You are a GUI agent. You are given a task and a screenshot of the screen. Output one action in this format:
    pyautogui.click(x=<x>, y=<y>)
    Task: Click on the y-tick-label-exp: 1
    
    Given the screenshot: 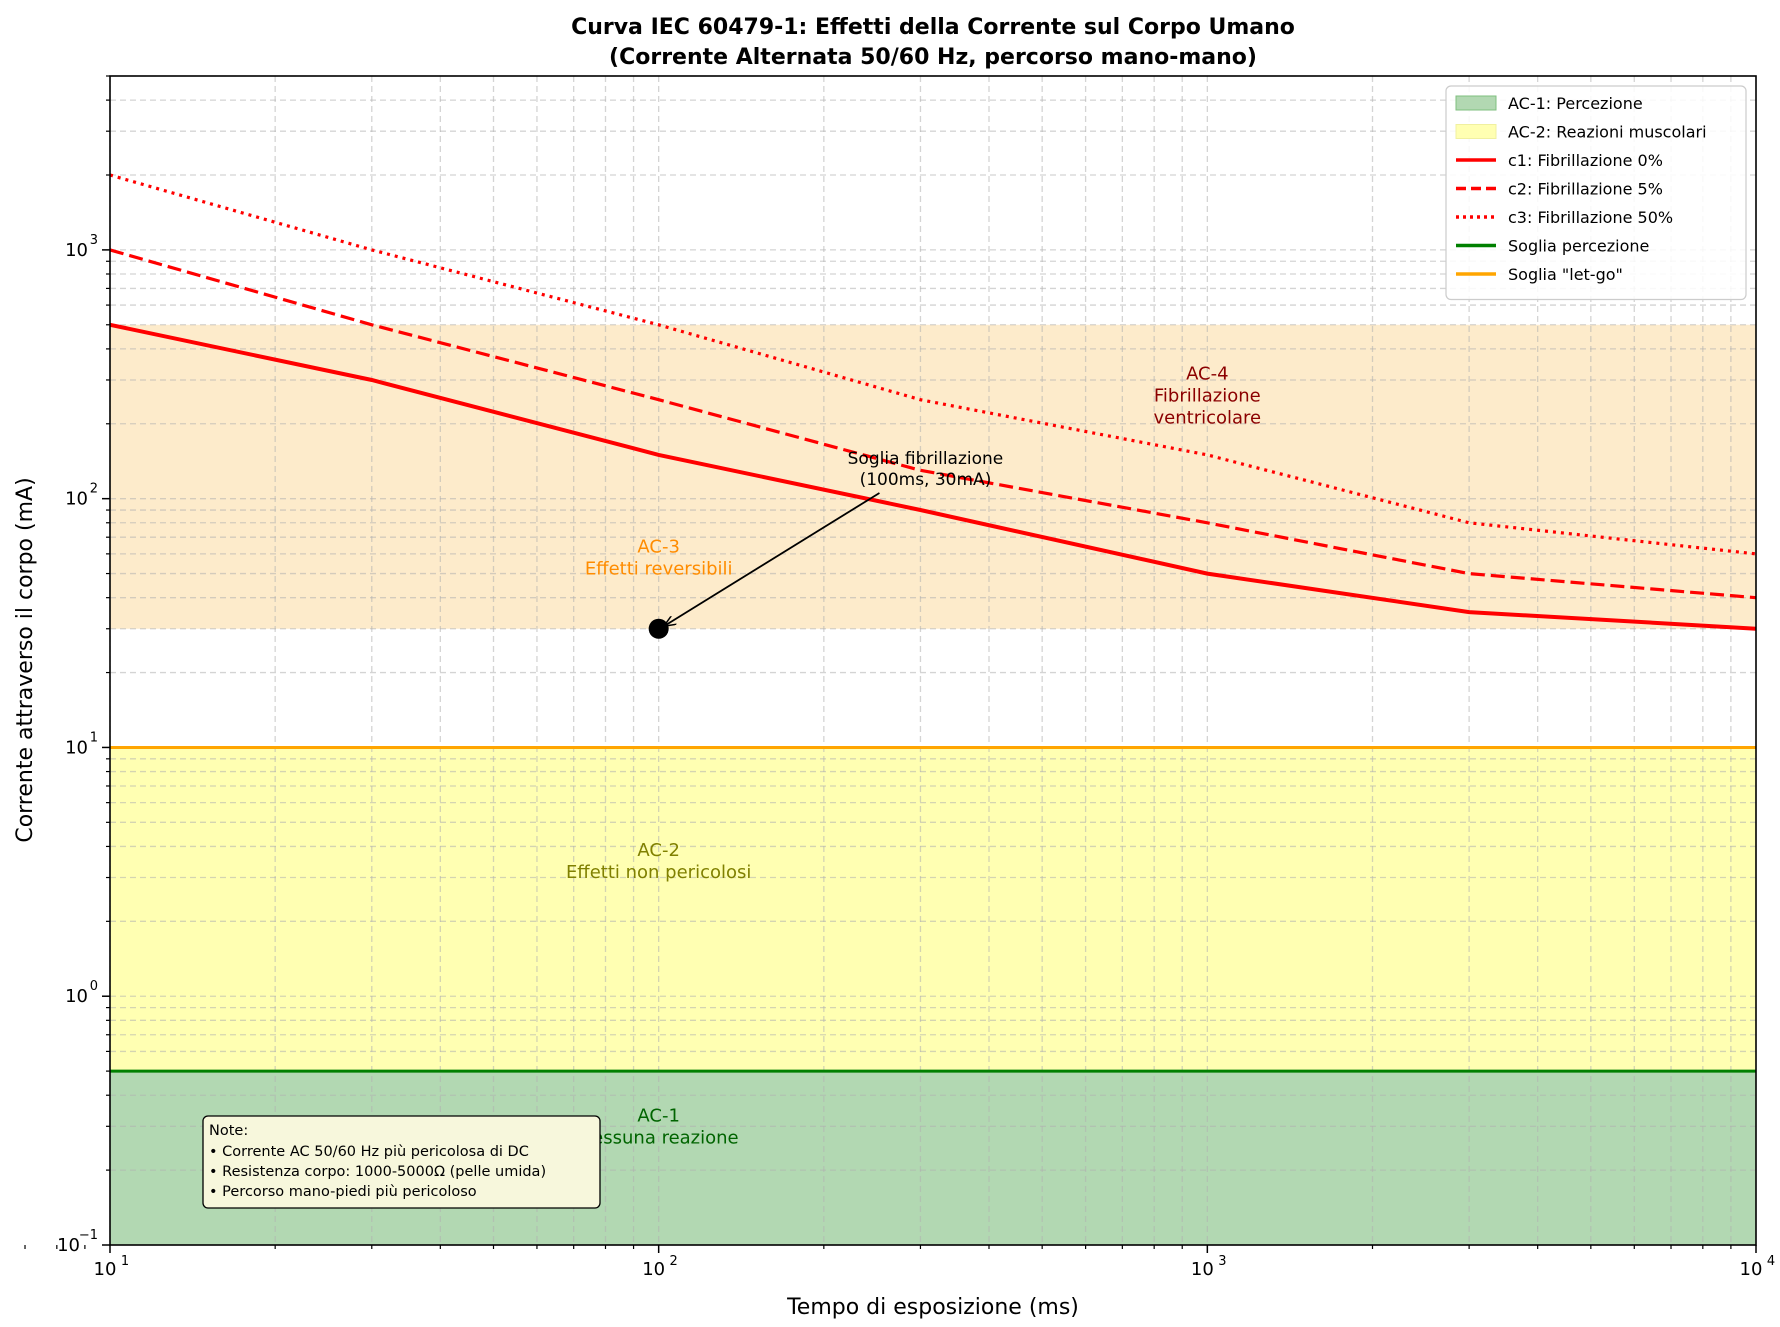 What is the action you would take?
    pyautogui.click(x=94, y=737)
    